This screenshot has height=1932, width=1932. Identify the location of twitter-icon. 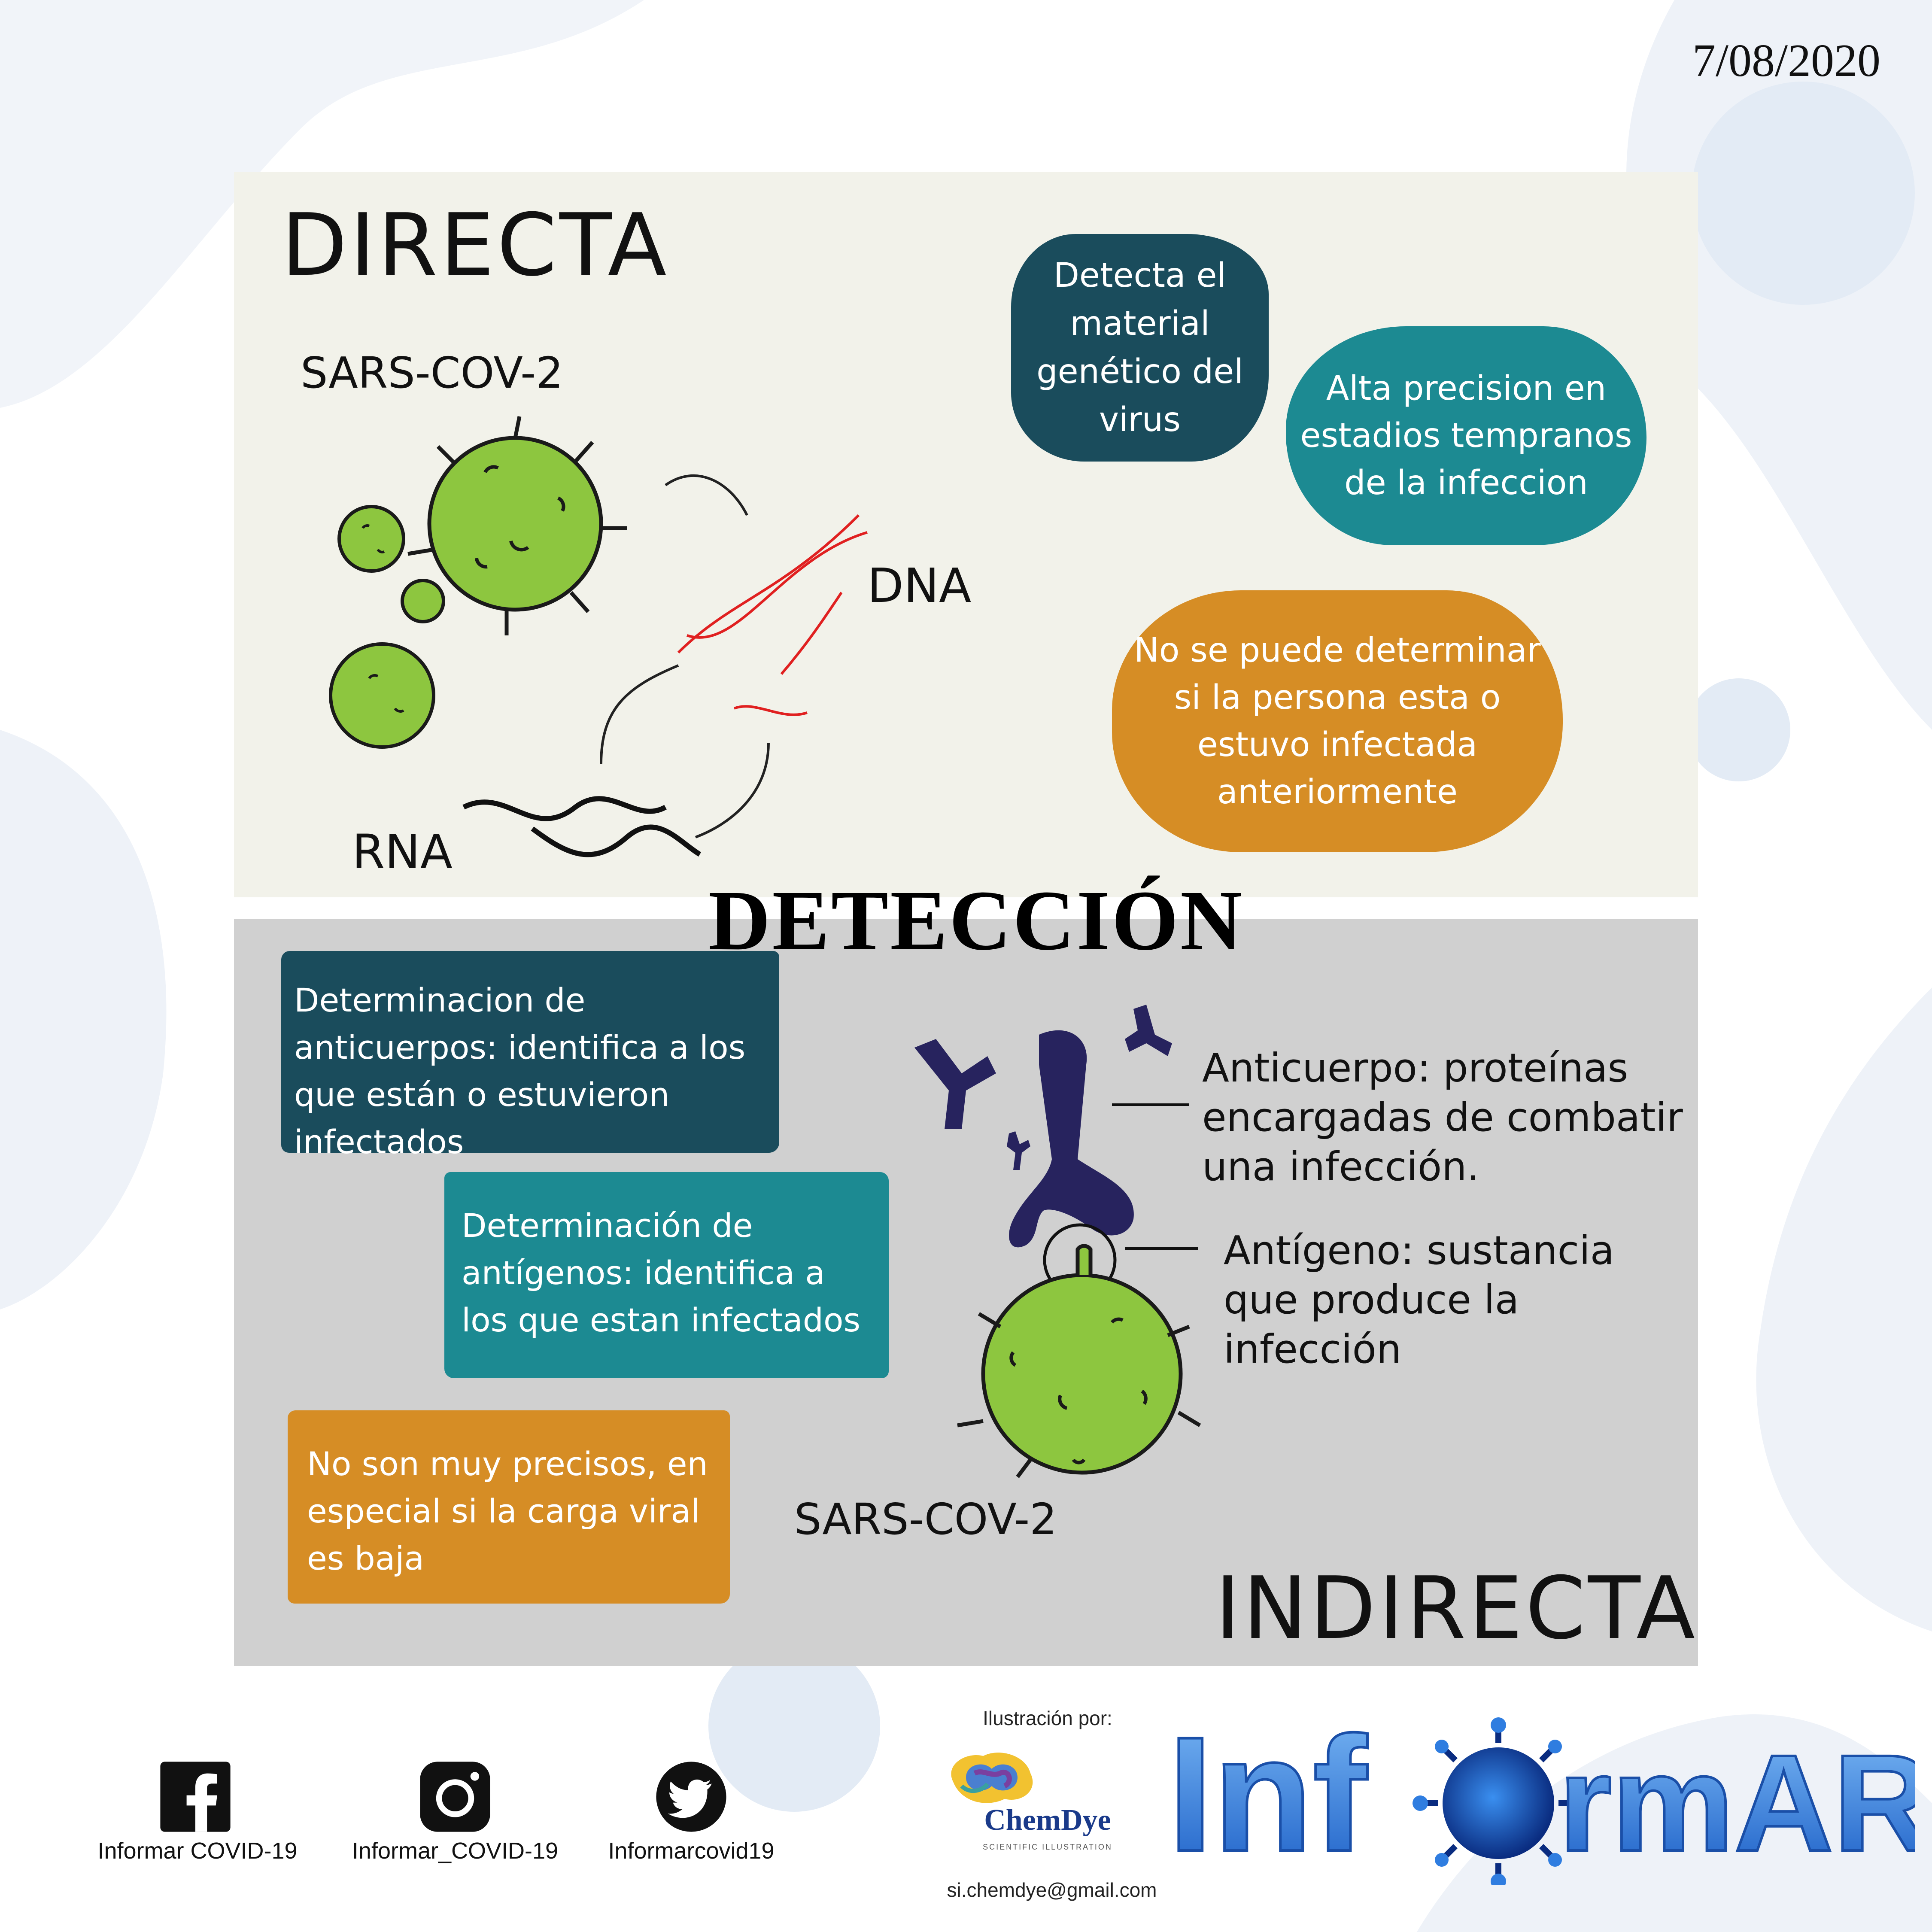
(691, 1797).